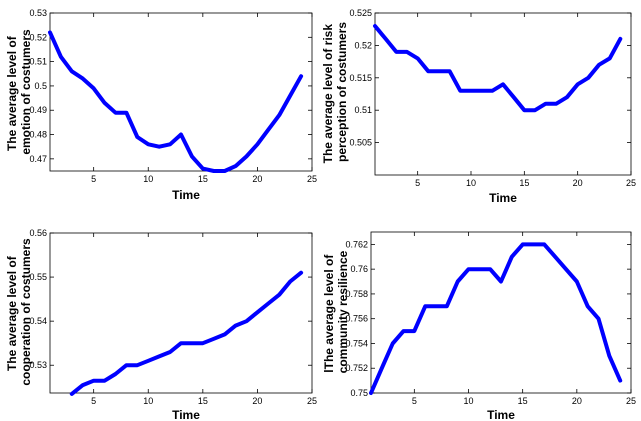 This screenshot has height=421, width=641. I want to click on y-tick-label: 0.53, so click(38, 365).